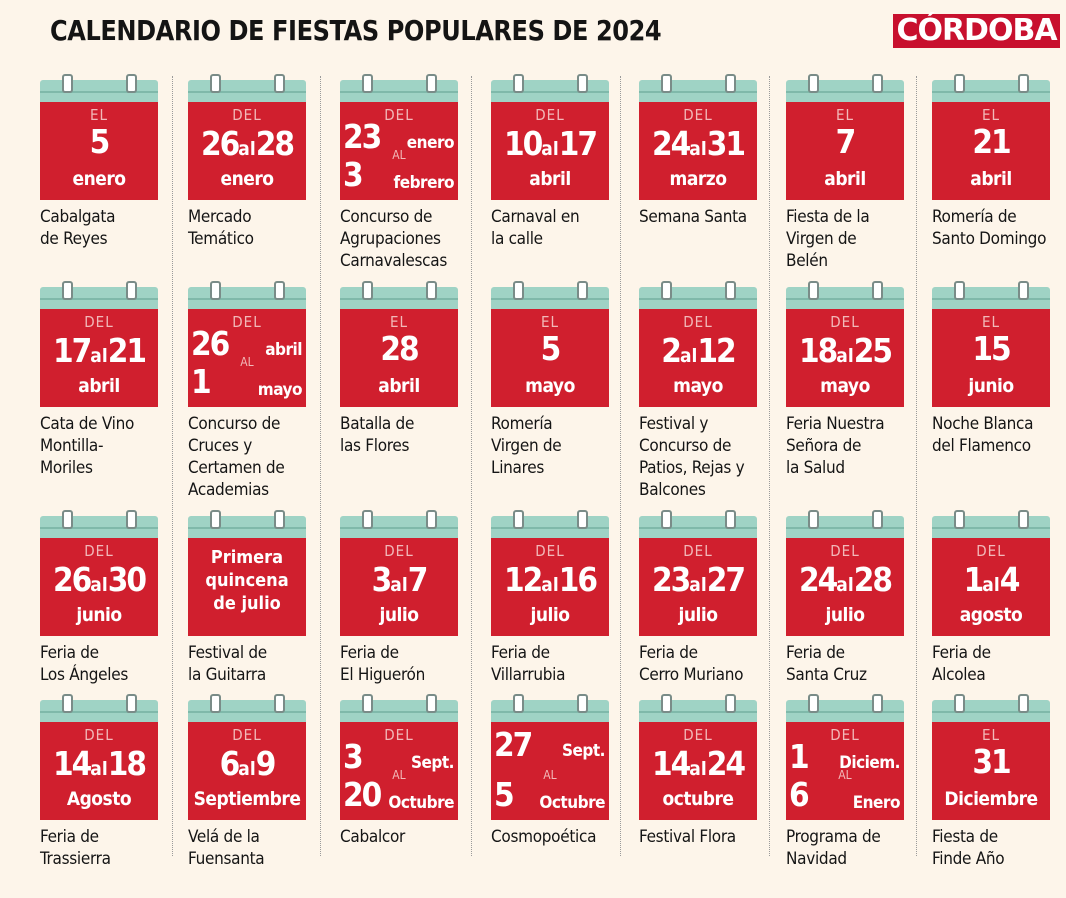  I want to click on date-range: 6al9, so click(247, 766).